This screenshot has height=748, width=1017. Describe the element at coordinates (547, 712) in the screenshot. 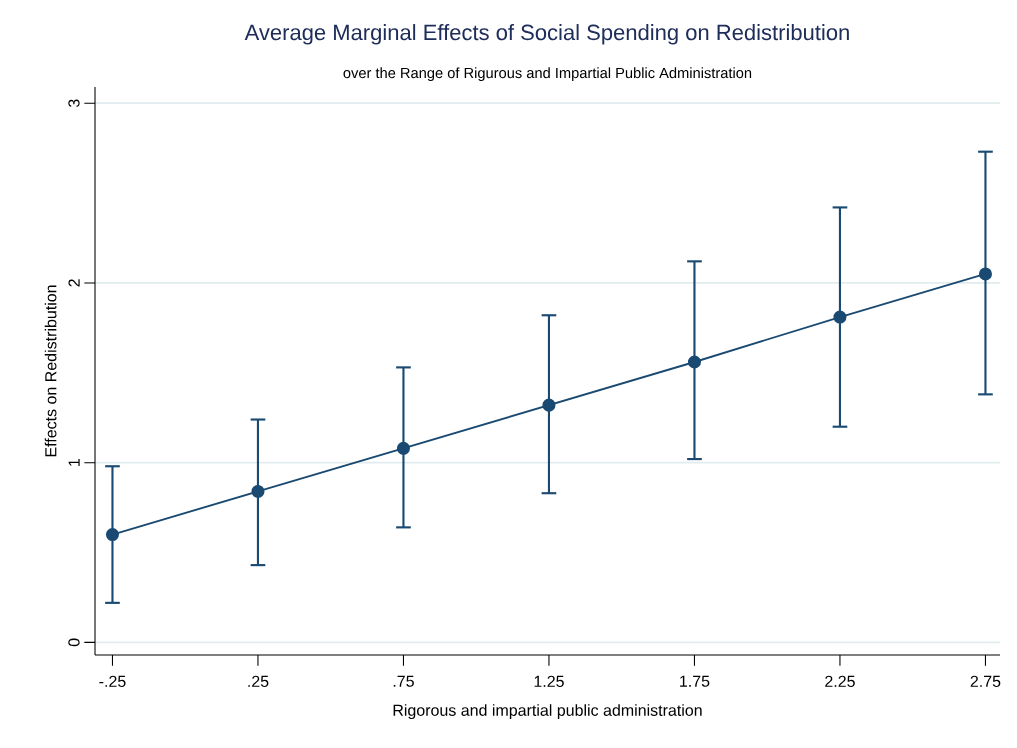

I see `x-axis-title: Rigorous and impartial public administration` at that location.